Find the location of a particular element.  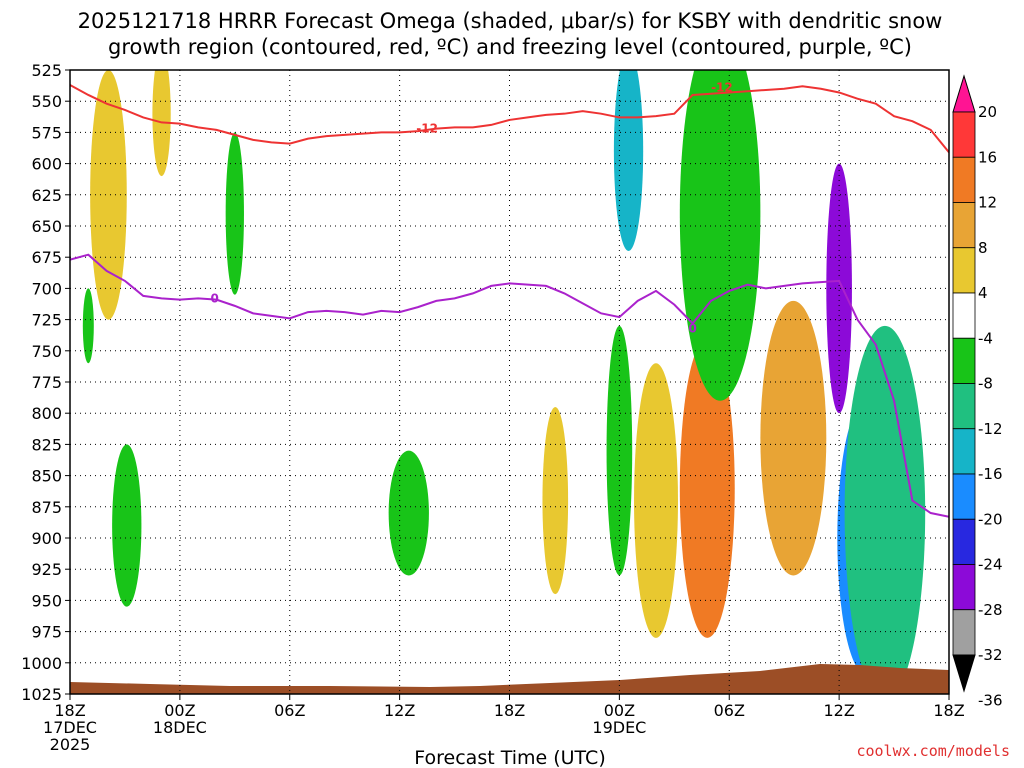

y-tick-label: 725 is located at coordinates (46, 320).